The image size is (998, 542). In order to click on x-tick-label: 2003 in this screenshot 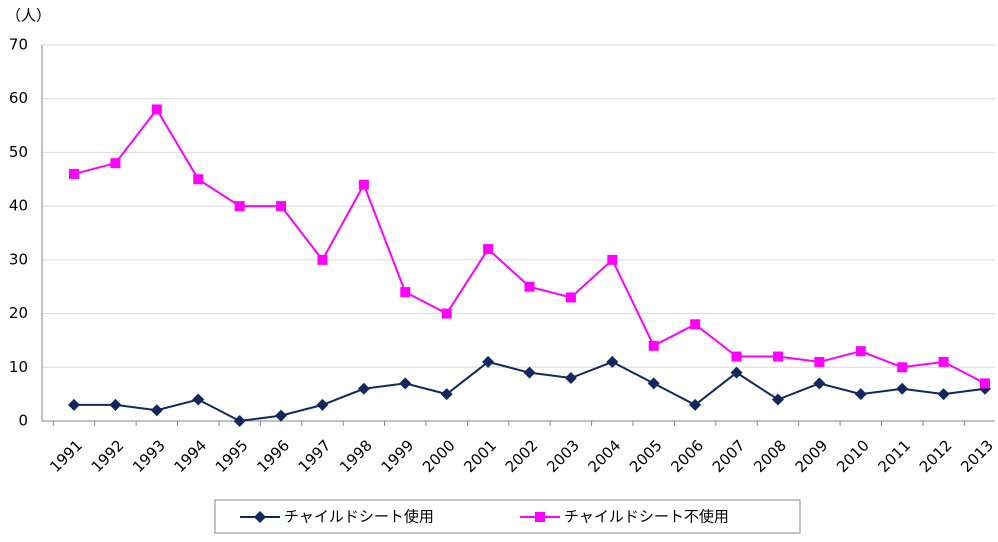, I will do `click(563, 456)`.